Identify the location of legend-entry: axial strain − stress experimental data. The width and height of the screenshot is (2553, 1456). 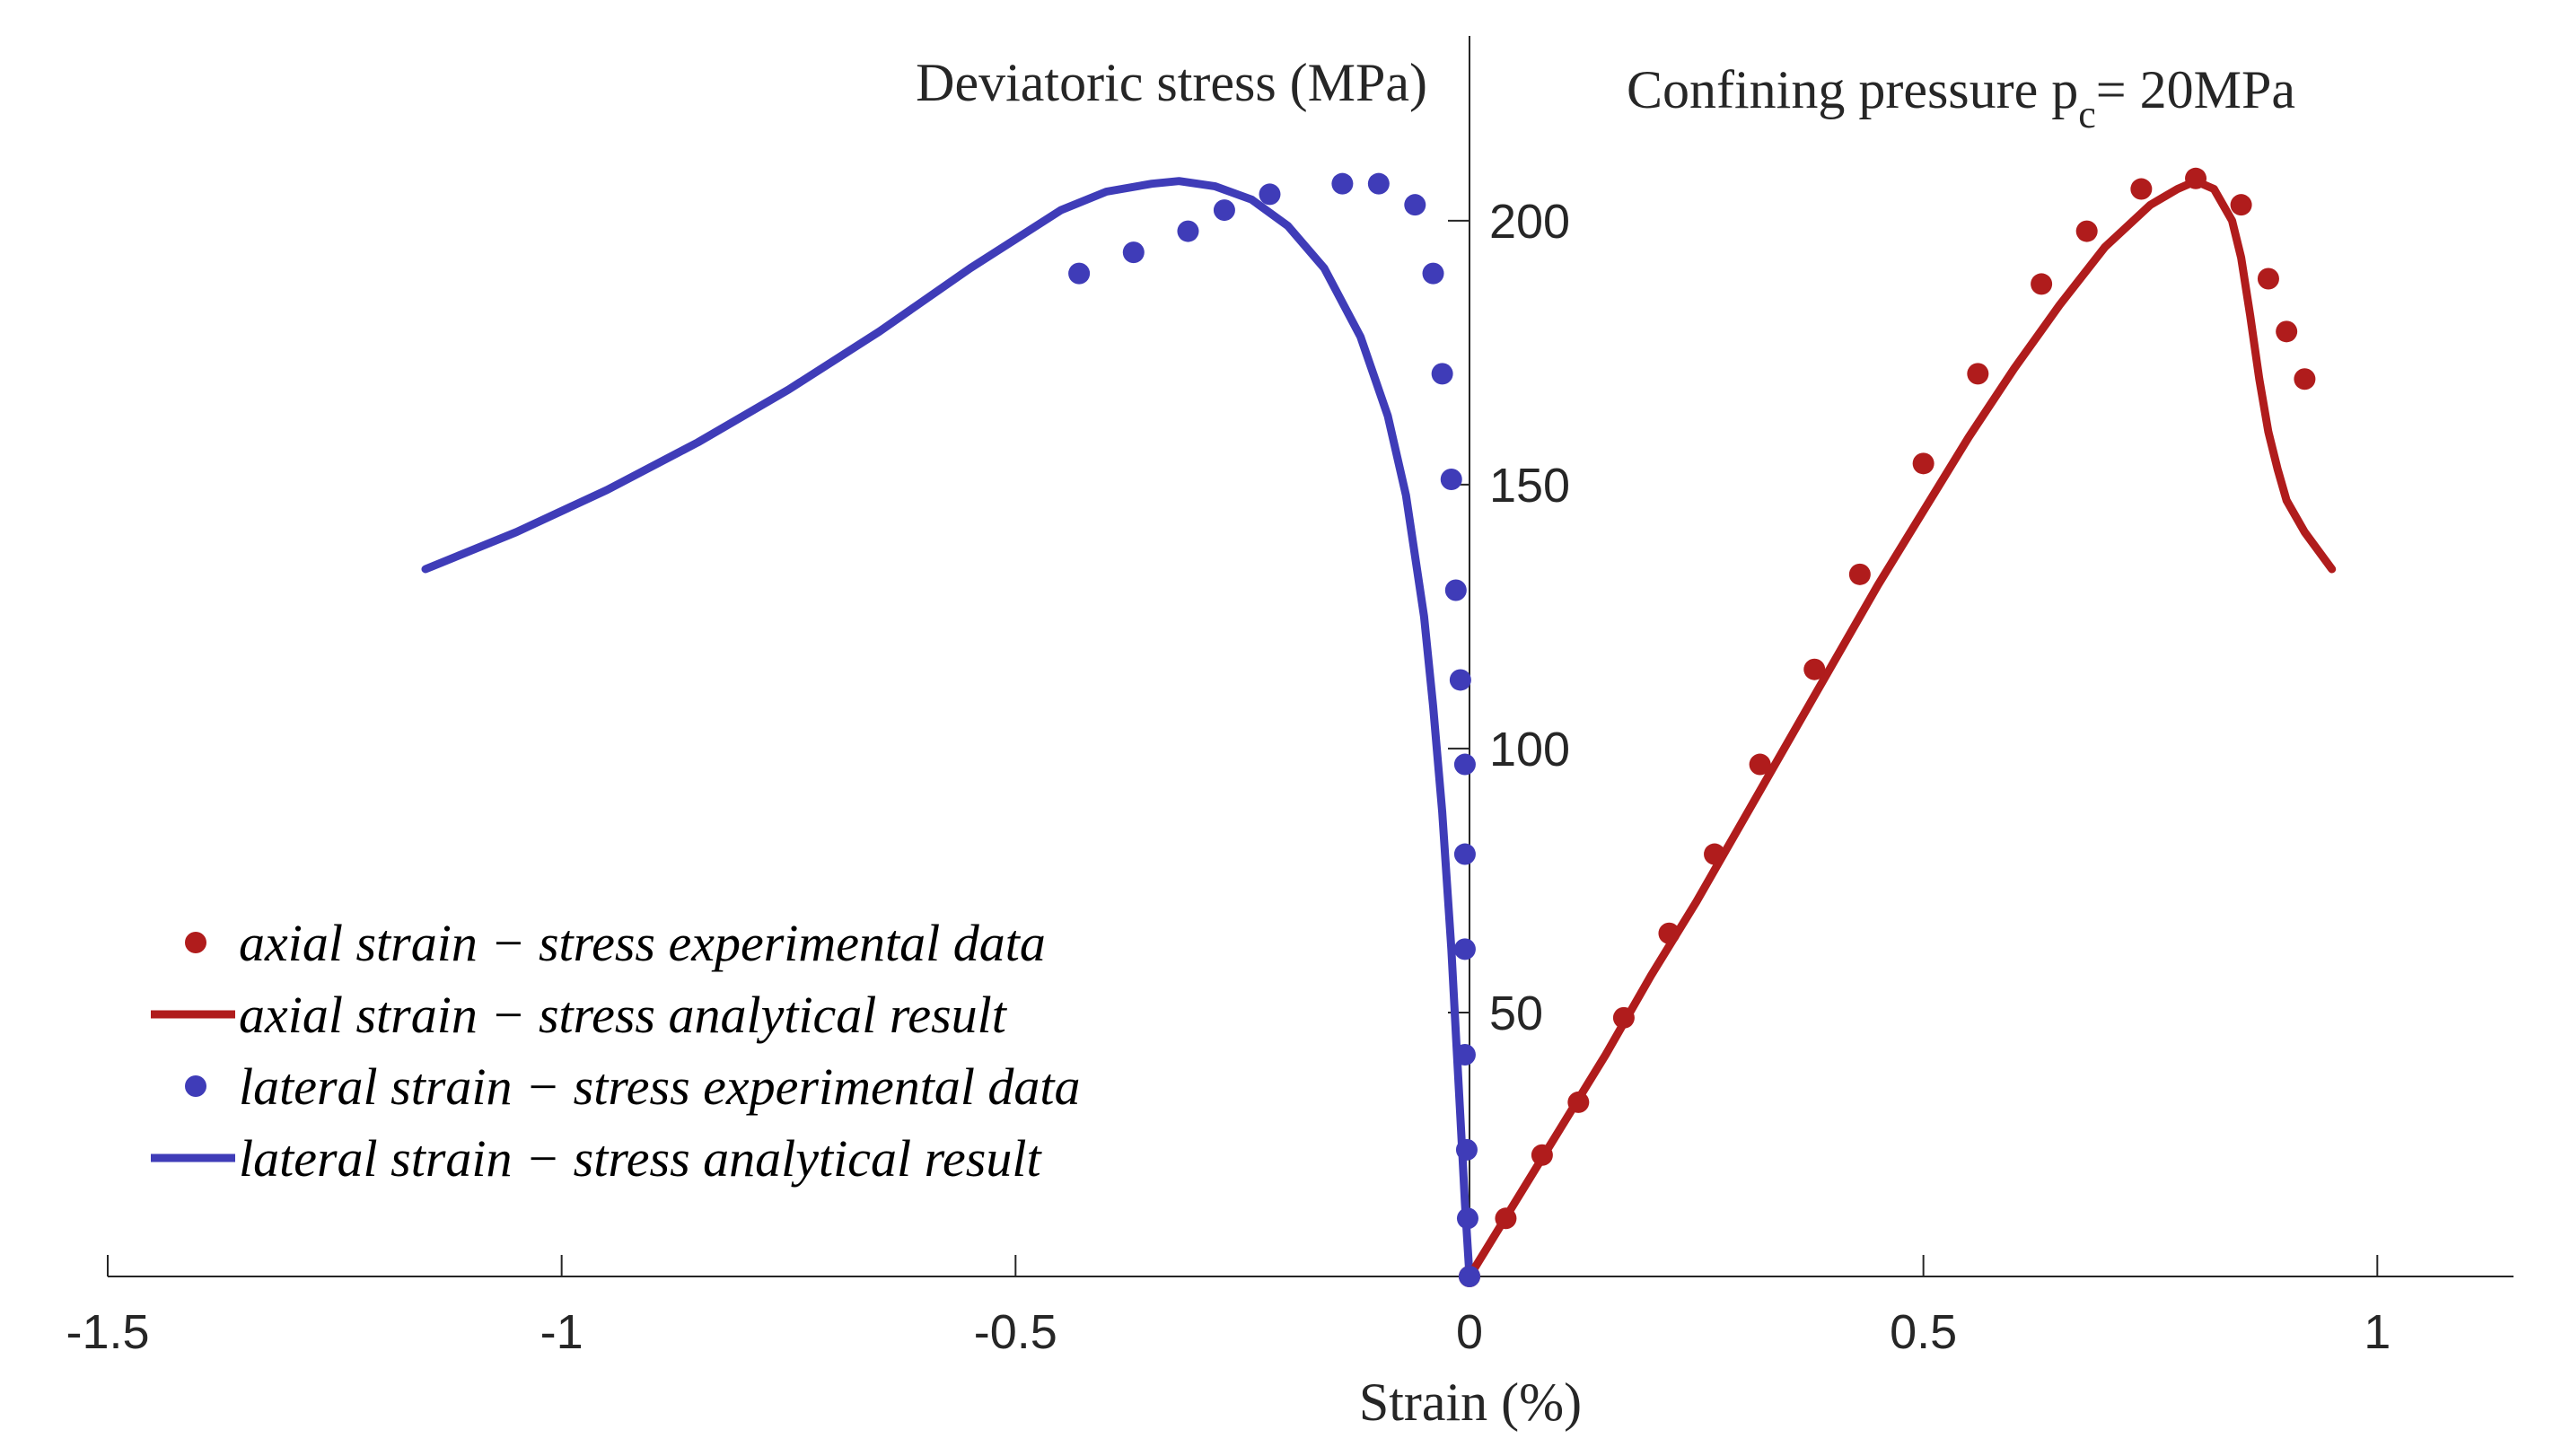
(615, 943).